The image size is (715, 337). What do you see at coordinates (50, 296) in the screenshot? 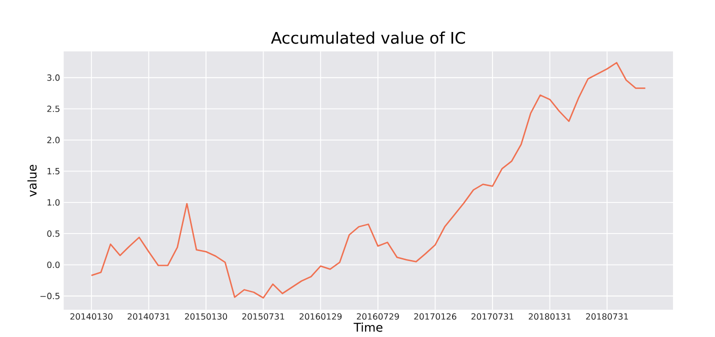
I see `y-tick-label: −0.5` at bounding box center [50, 296].